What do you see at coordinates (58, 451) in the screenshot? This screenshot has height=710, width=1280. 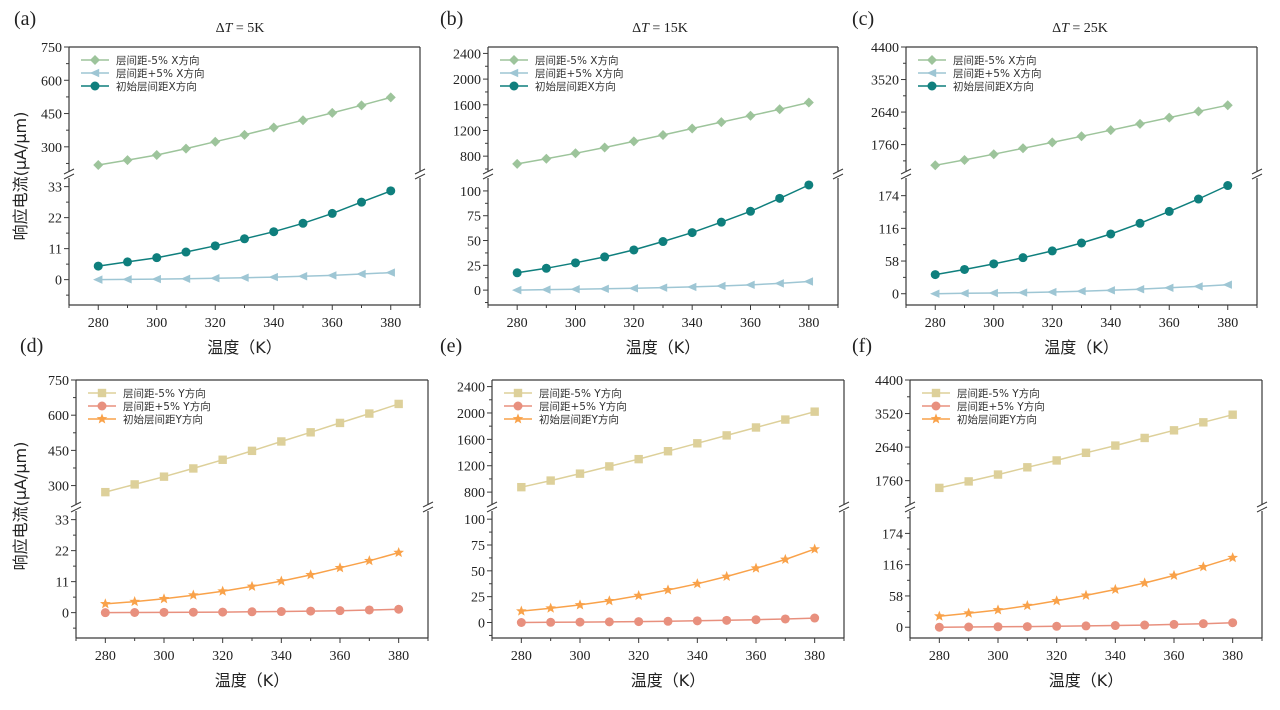 I see `y-tick-label: 450` at bounding box center [58, 451].